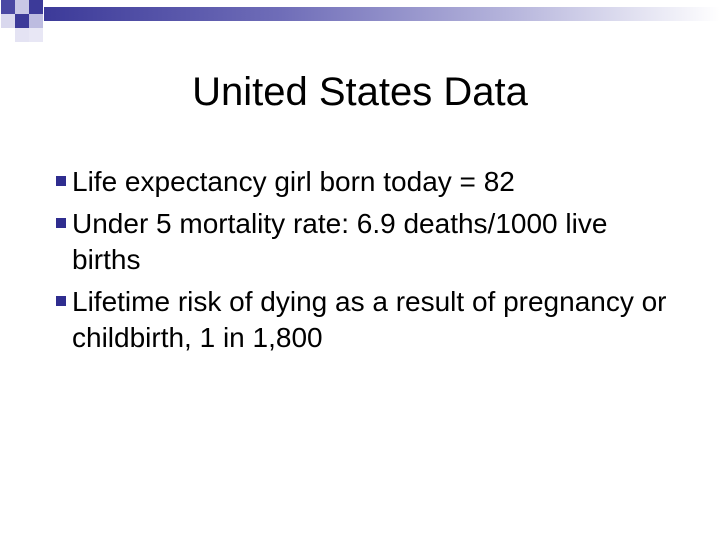  I want to click on list-item: Life expectancy girl born today = 82, so click(366, 182).